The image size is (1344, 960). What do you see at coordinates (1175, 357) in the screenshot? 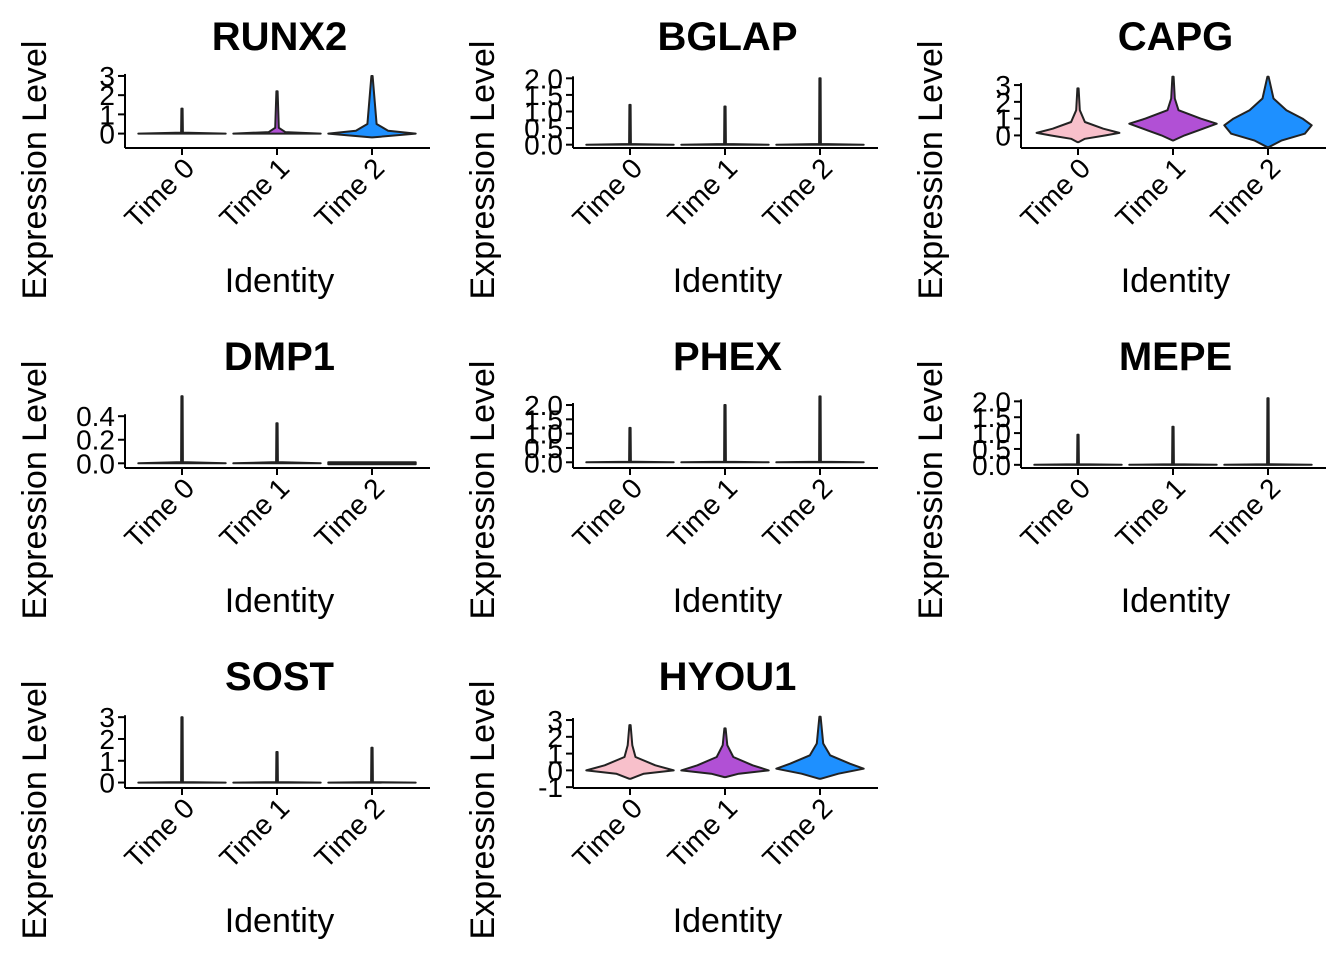
I see `panel-title: MEPE` at bounding box center [1175, 357].